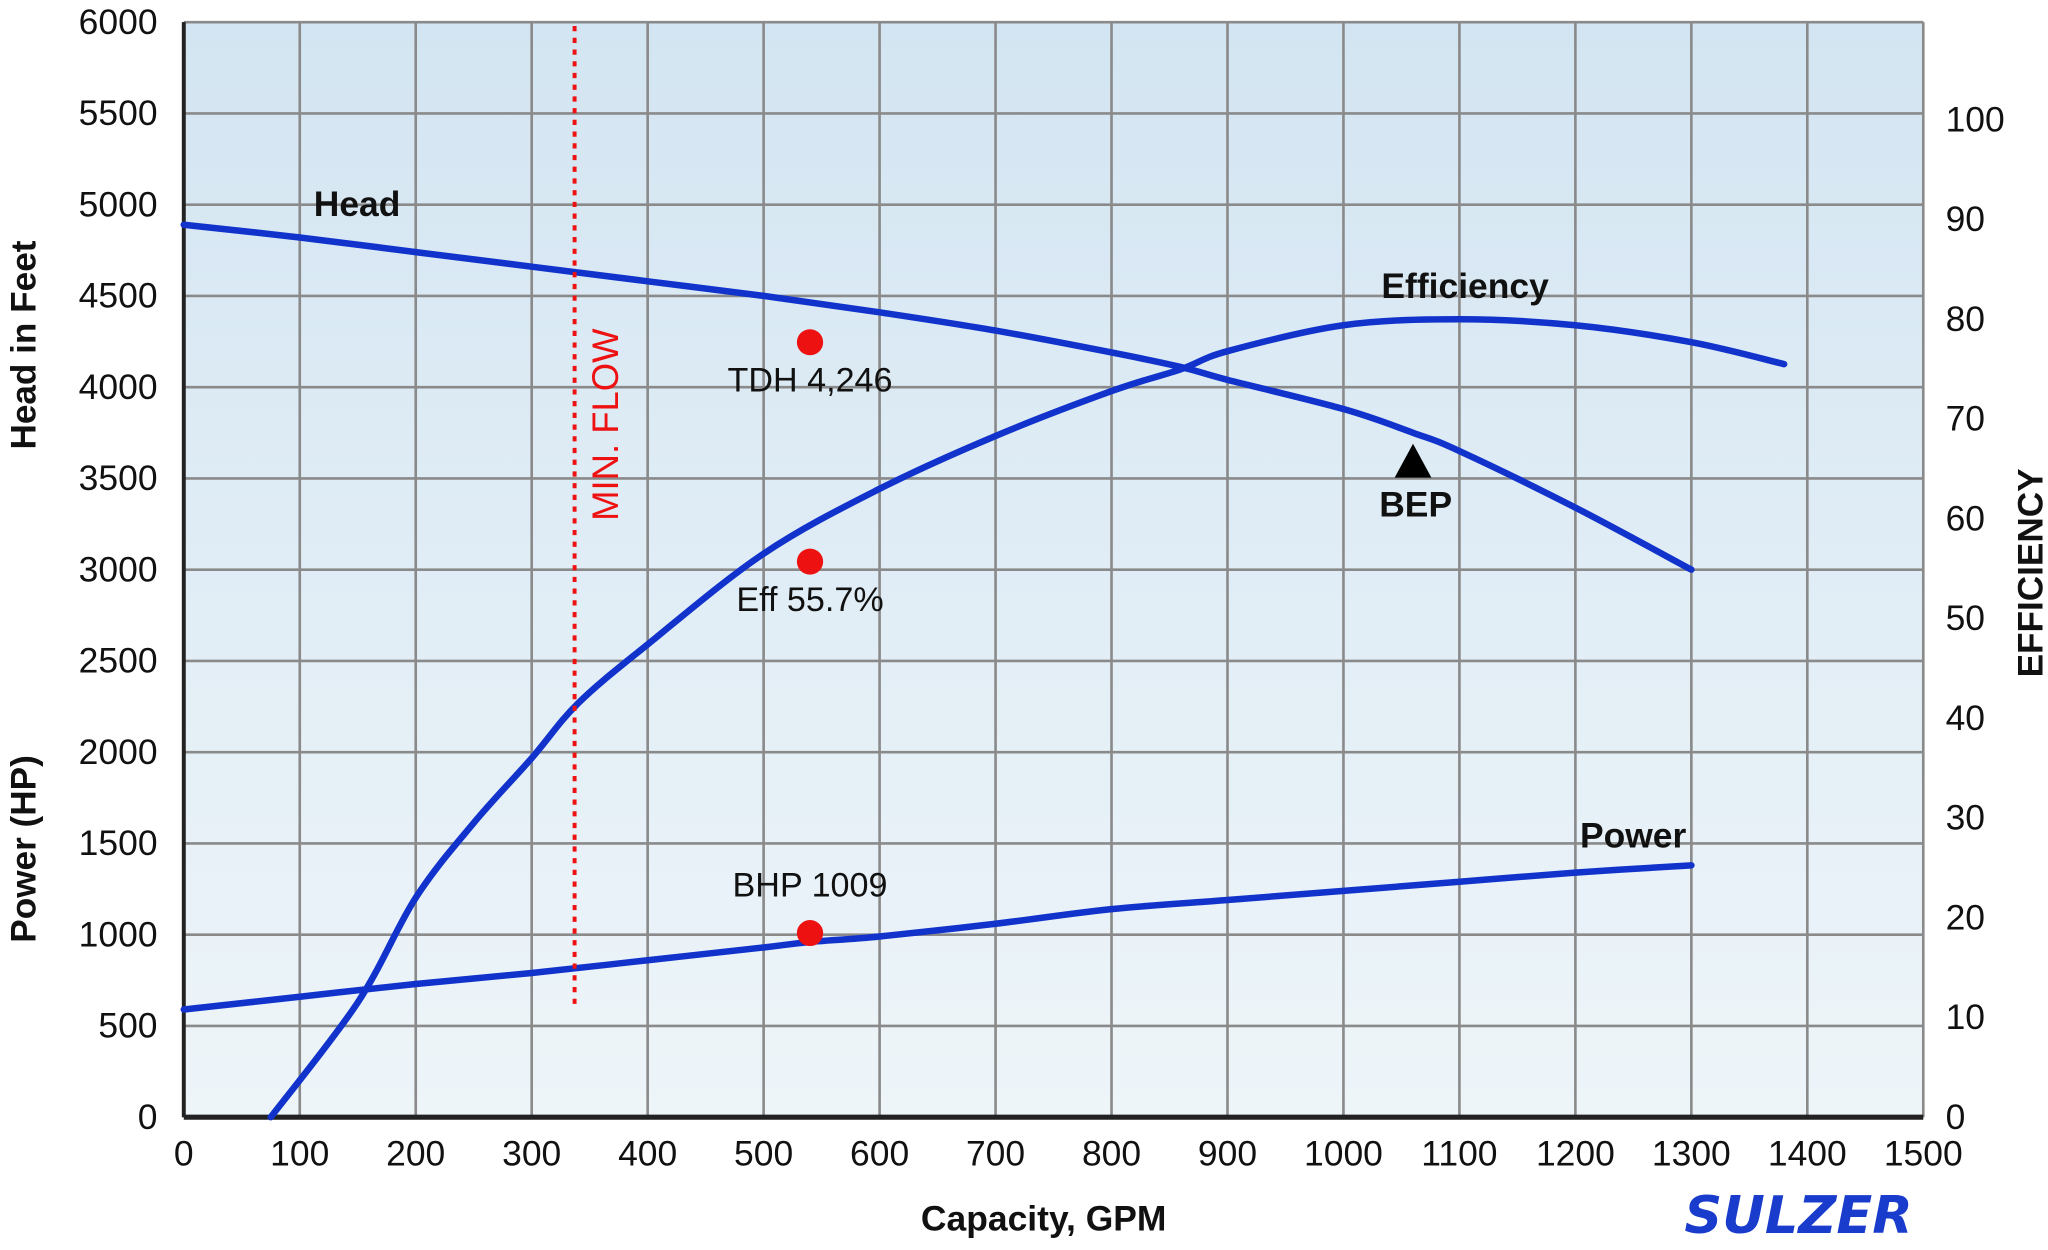 The width and height of the screenshot is (2048, 1250). I want to click on y-right-tick-label: 40, so click(1965, 718).